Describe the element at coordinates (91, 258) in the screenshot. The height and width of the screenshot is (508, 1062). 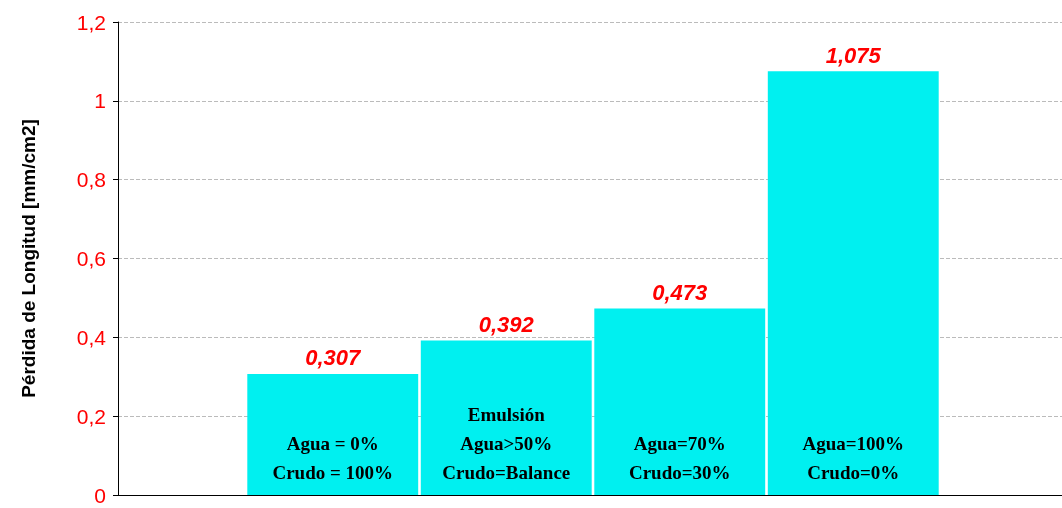
I see `y-tick-label: 0,6` at that location.